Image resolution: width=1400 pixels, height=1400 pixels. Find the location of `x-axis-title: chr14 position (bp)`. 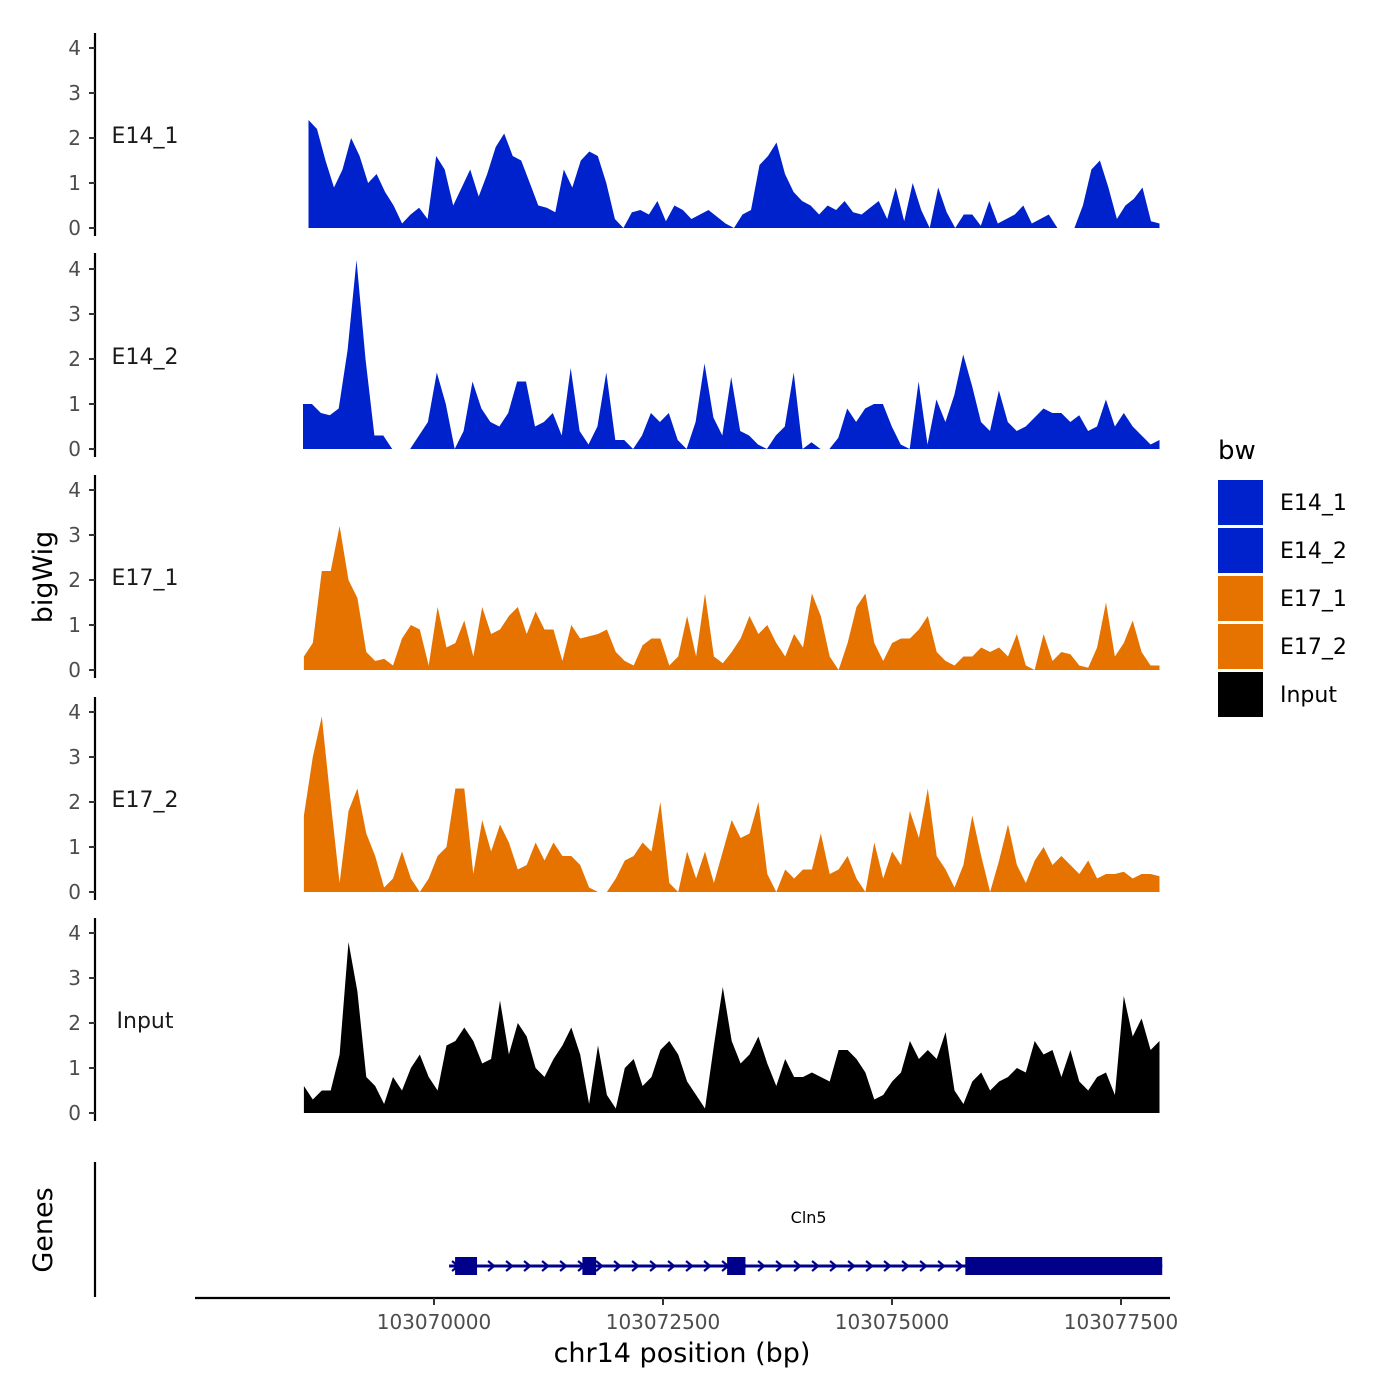

x-axis-title: chr14 position (bp) is located at coordinates (682, 1353).